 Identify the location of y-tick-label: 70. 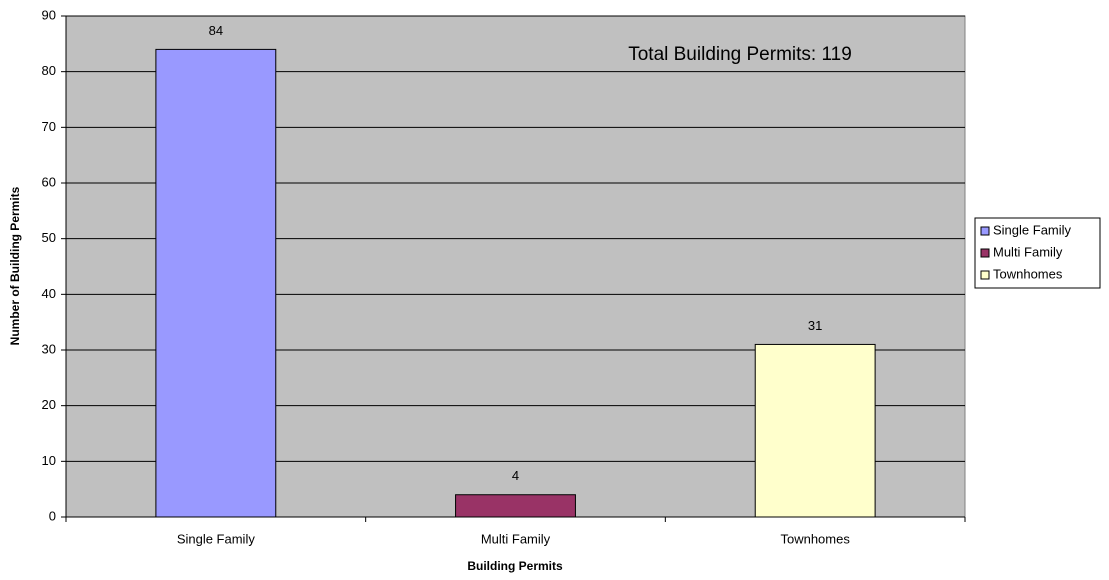
(49, 126).